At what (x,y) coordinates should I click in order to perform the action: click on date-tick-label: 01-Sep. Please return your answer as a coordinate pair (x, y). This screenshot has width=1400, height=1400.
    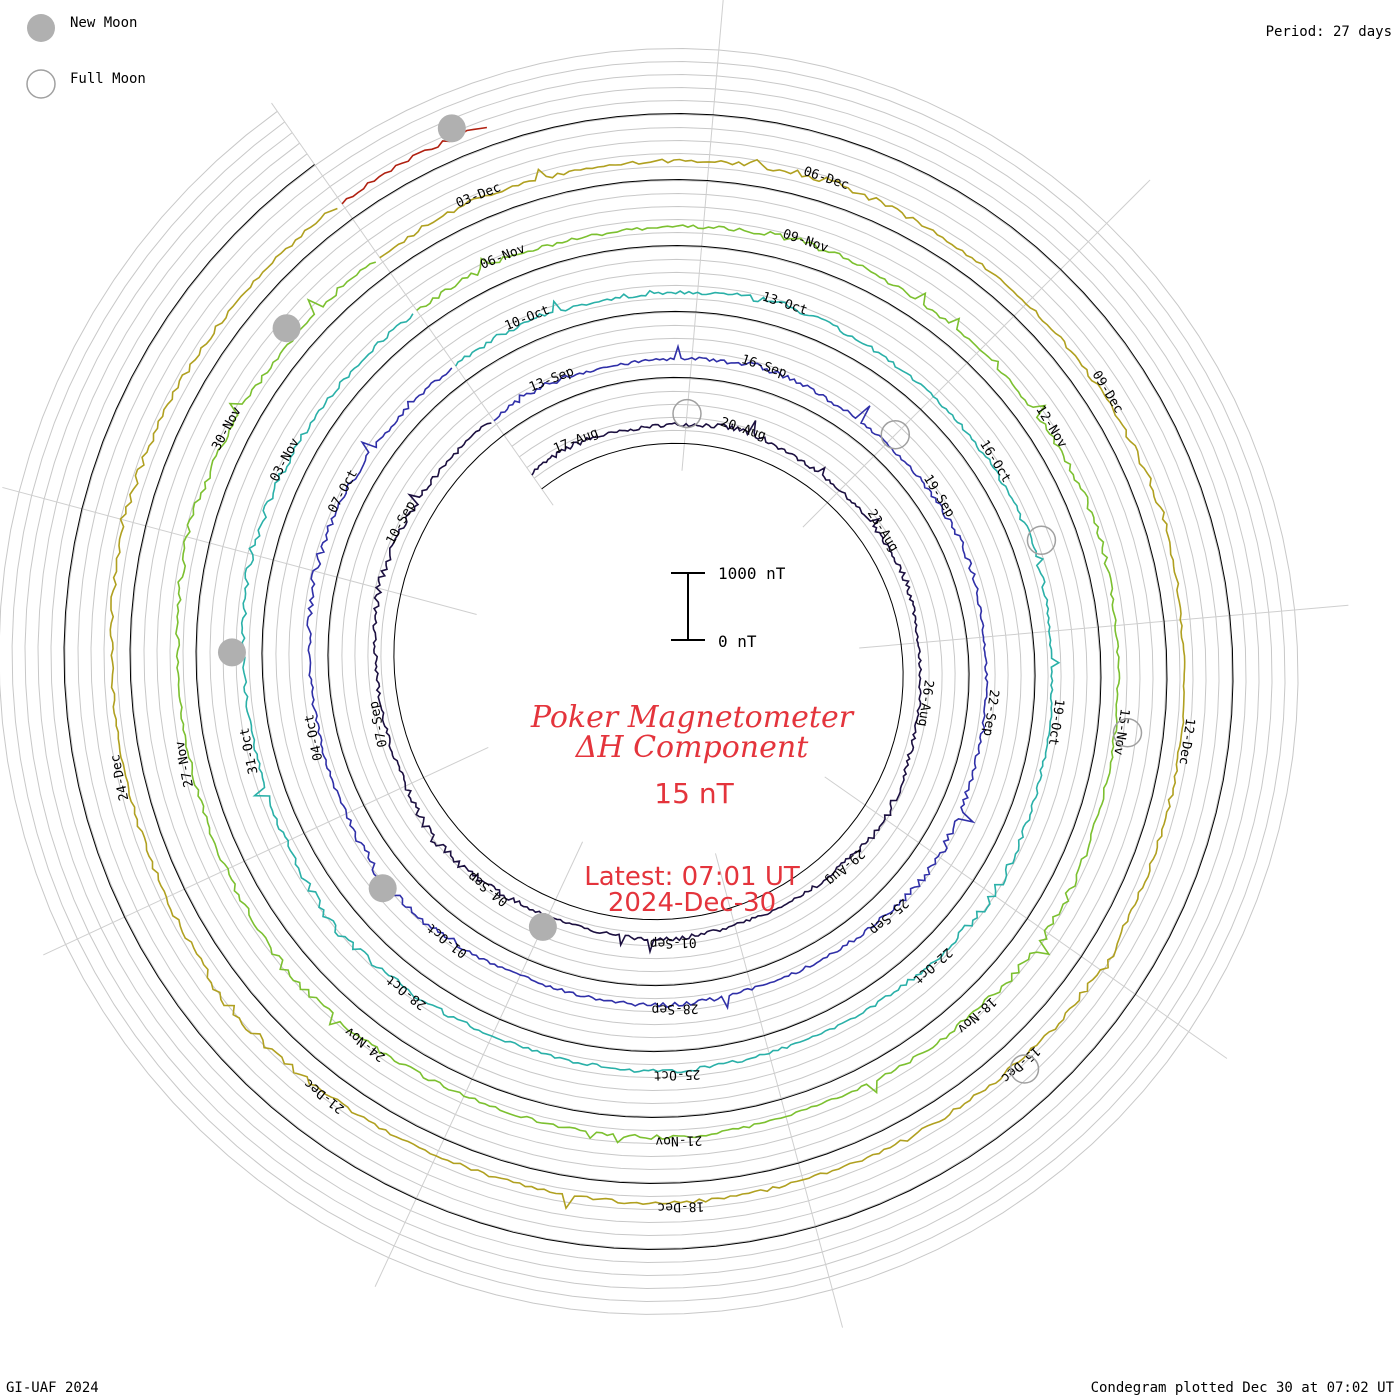
    Looking at the image, I should click on (673, 942).